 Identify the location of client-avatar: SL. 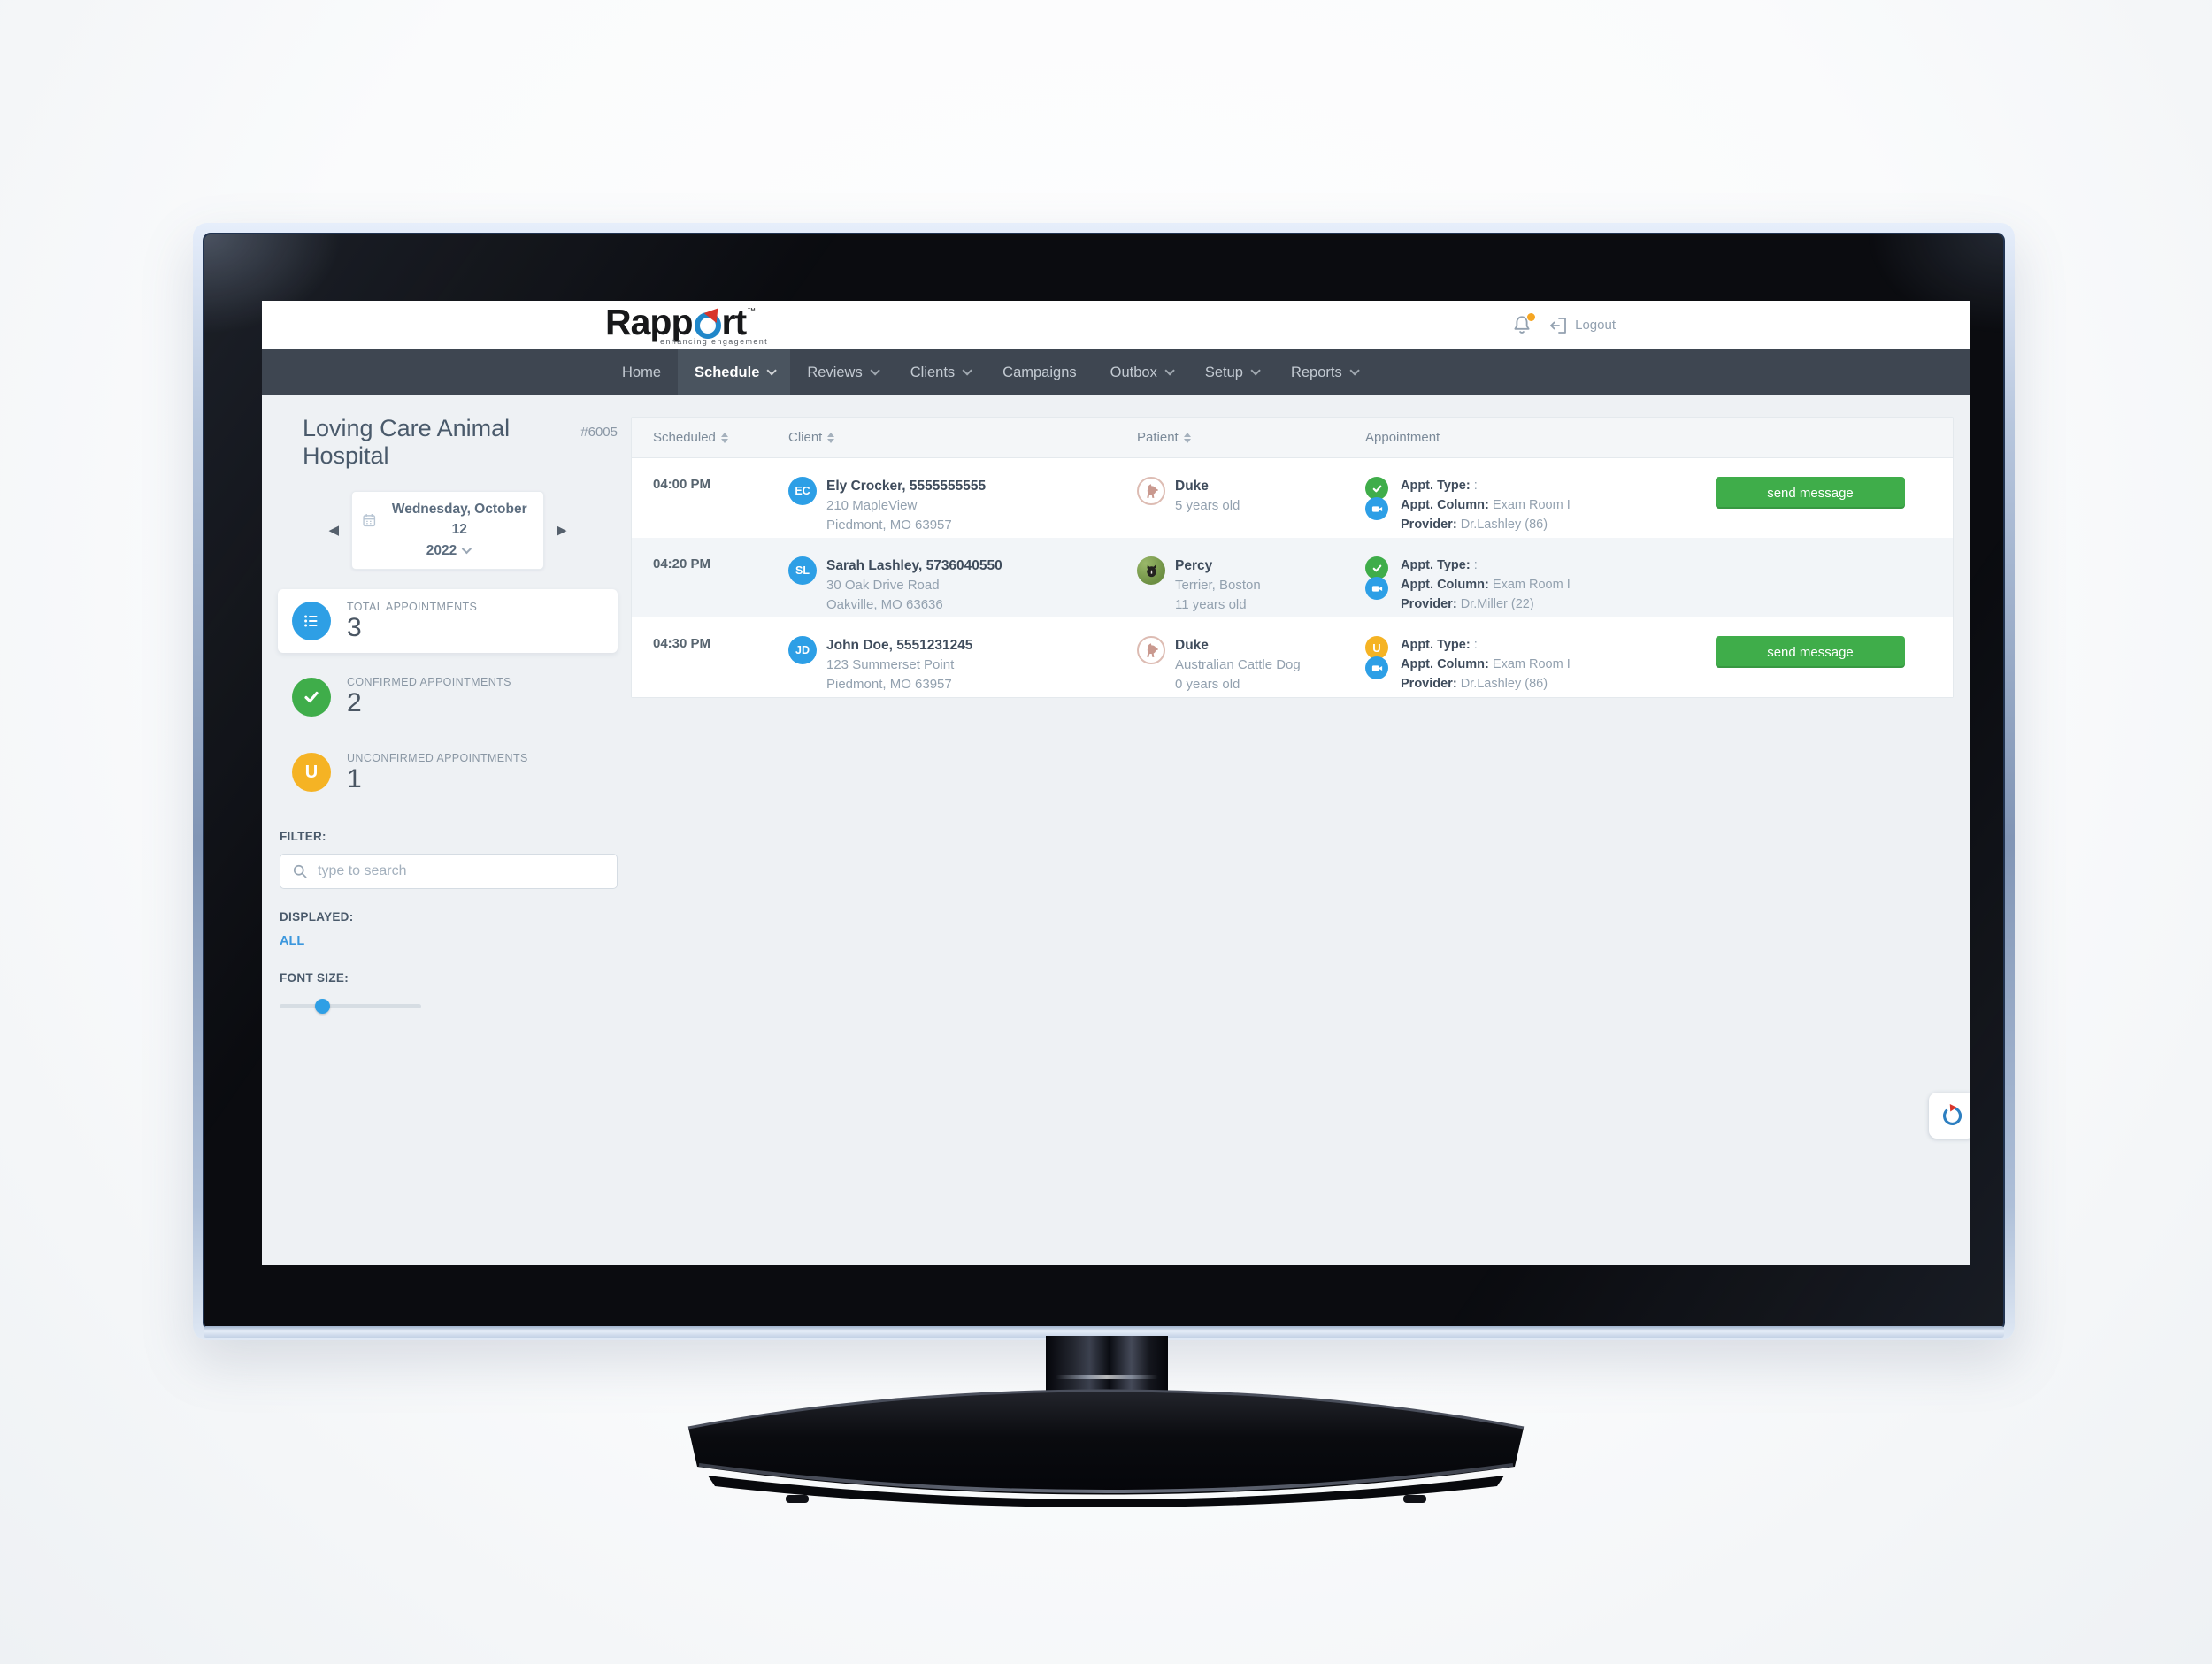
(802, 570).